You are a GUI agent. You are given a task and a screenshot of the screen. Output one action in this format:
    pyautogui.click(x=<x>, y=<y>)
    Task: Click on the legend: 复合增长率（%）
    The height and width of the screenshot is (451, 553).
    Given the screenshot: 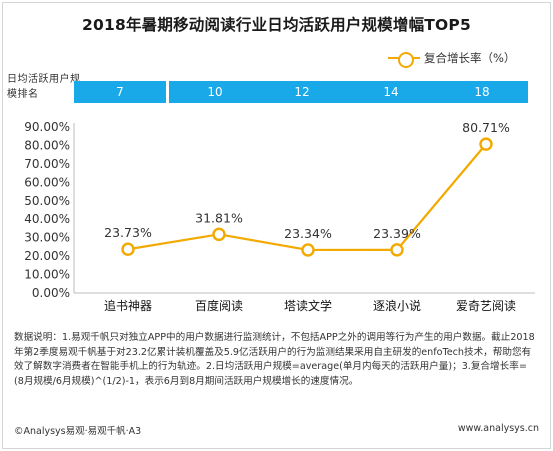 What is the action you would take?
    pyautogui.click(x=452, y=59)
    